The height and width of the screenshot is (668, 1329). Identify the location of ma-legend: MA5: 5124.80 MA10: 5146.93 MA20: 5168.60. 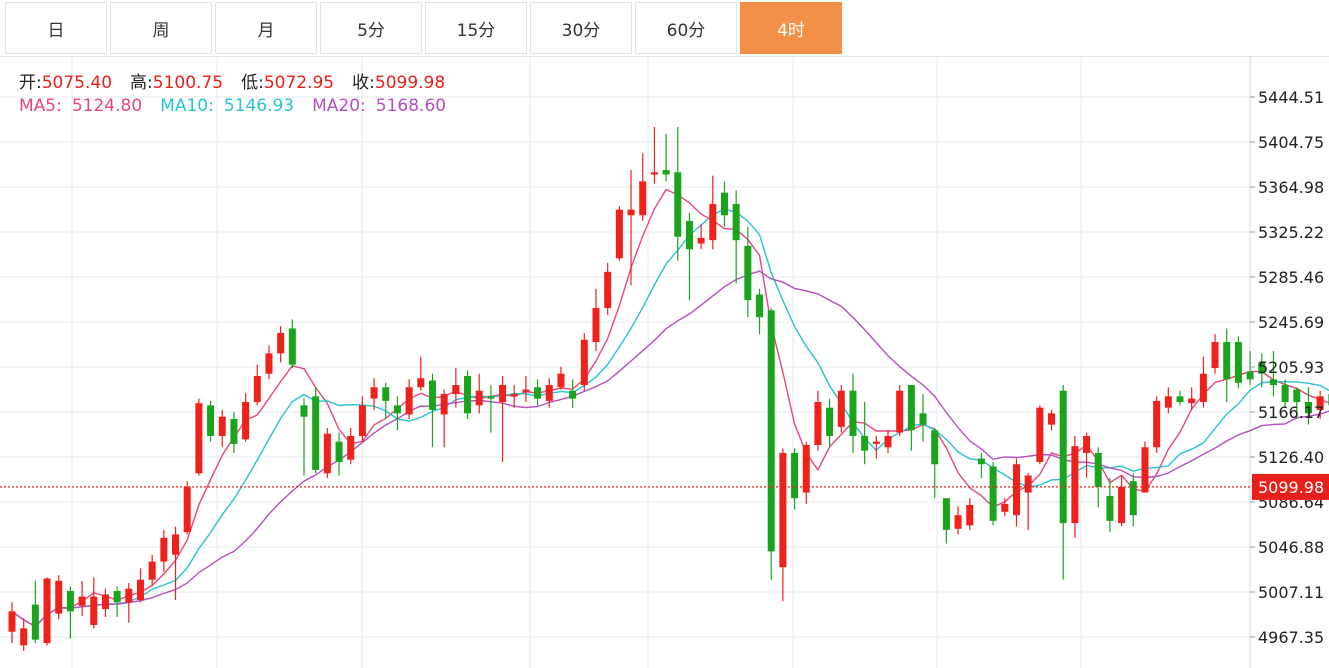
(232, 106).